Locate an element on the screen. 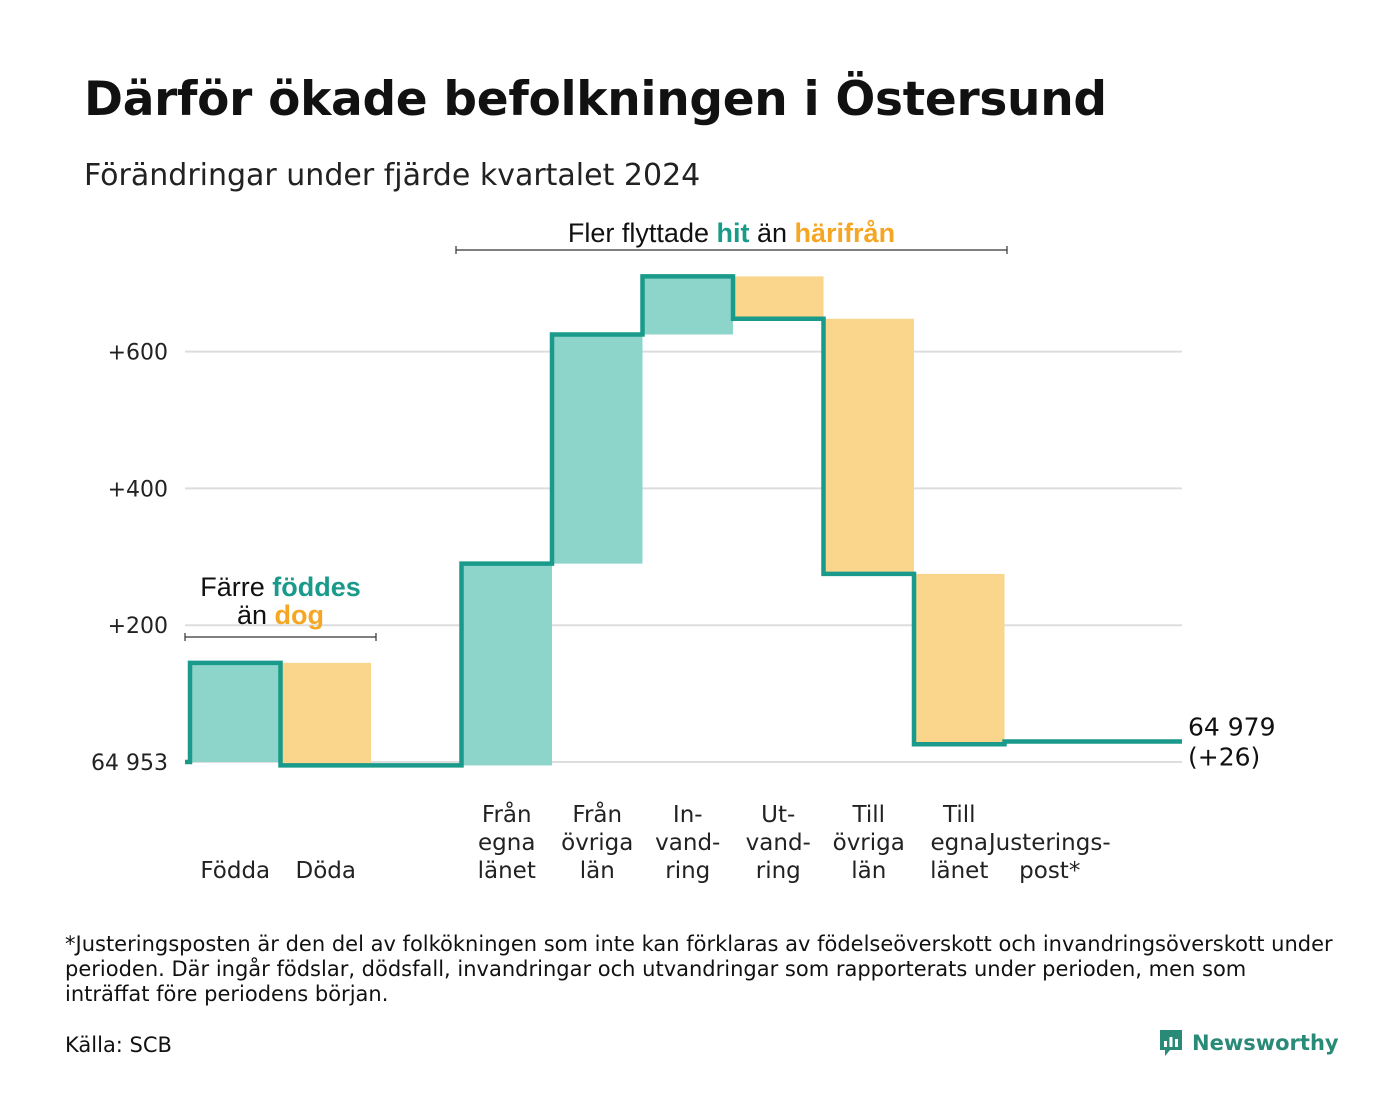 Image resolution: width=1400 pixels, height=1120 pixels. brand-logo: Newsworthy is located at coordinates (1248, 1043).